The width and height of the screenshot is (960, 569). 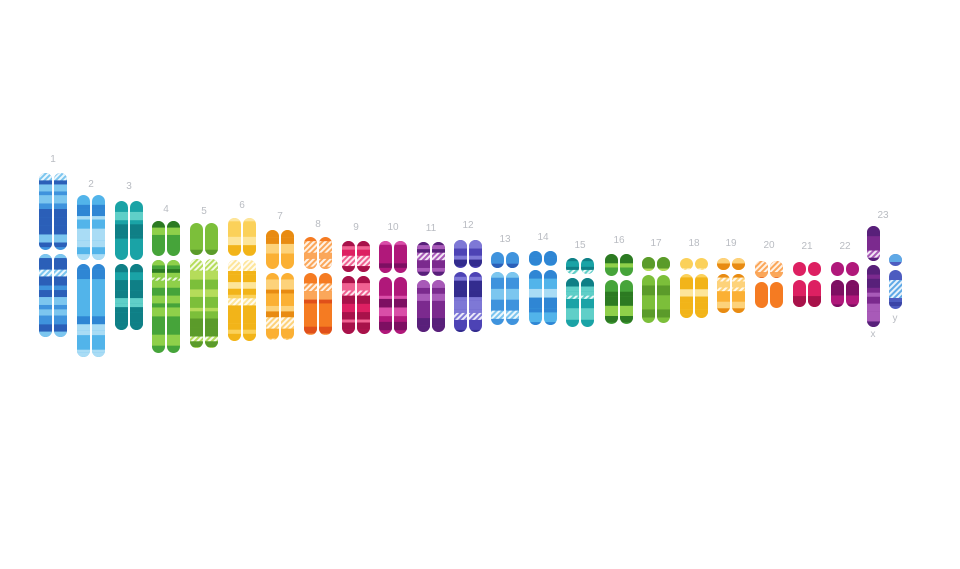 I want to click on chromosome-label-3: 3, so click(x=129, y=186).